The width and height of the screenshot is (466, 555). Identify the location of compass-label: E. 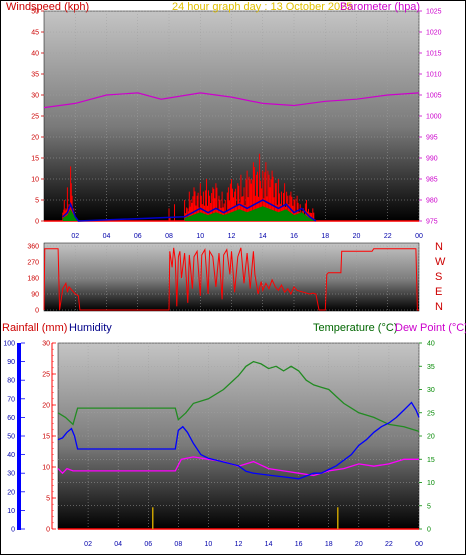
(438, 292).